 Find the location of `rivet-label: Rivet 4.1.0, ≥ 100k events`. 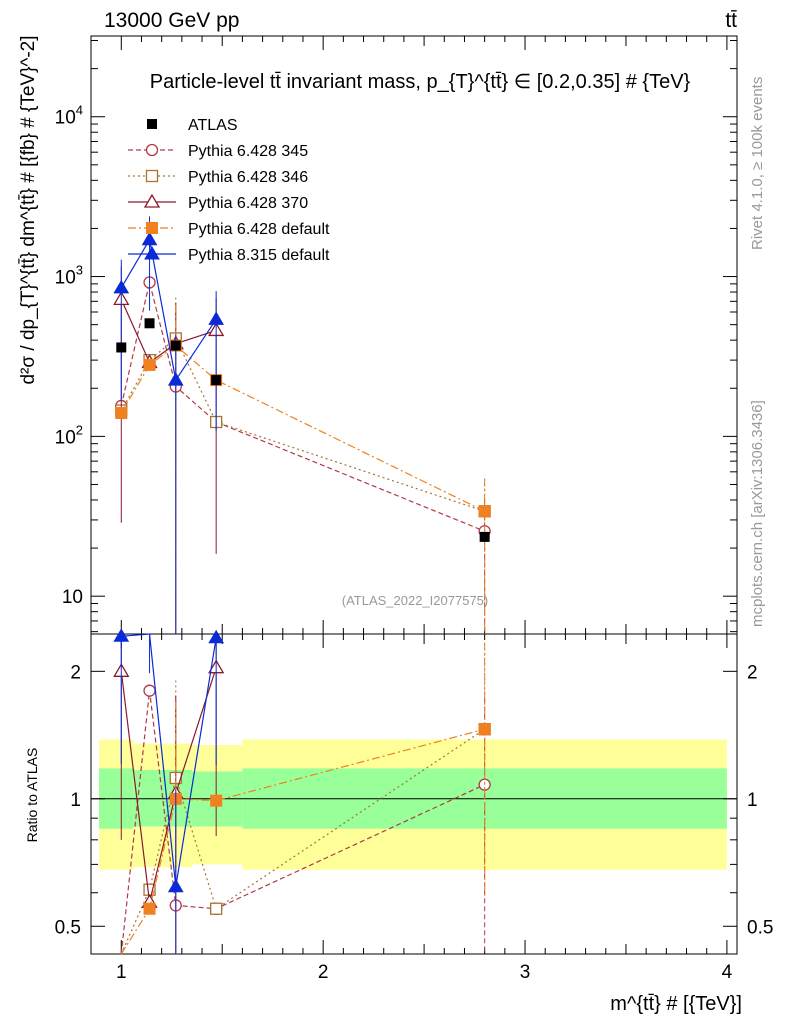

rivet-label: Rivet 4.1.0, ≥ 100k events is located at coordinates (757, 163).